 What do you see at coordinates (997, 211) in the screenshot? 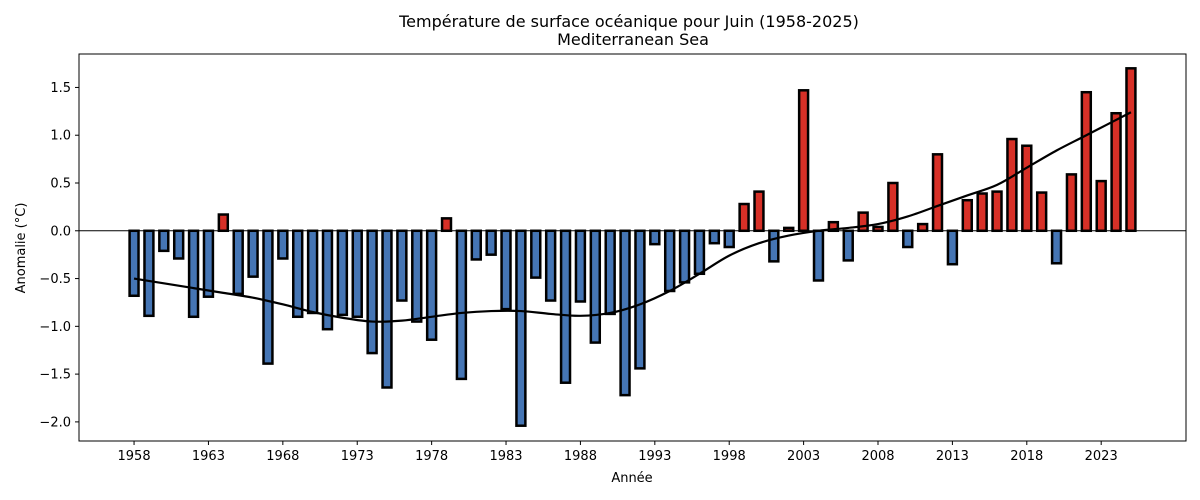
I see `bar-2016` at bounding box center [997, 211].